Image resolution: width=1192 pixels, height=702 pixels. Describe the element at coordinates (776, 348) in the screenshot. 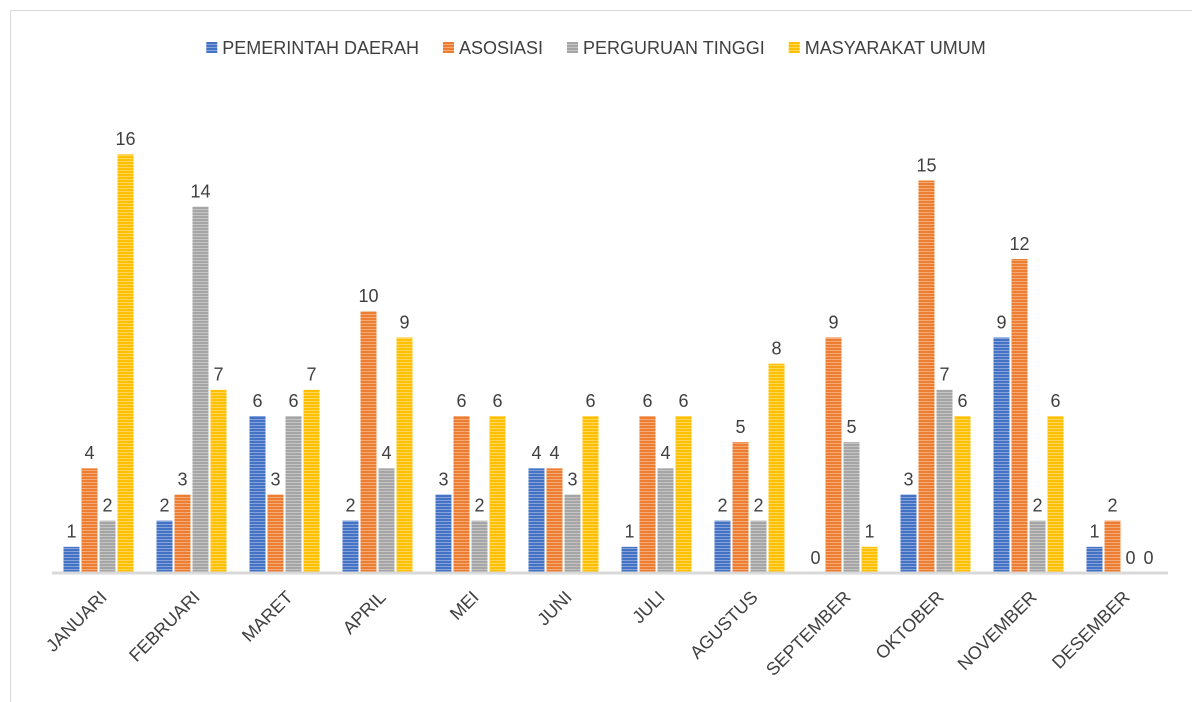

I see `data-label: 8` at that location.